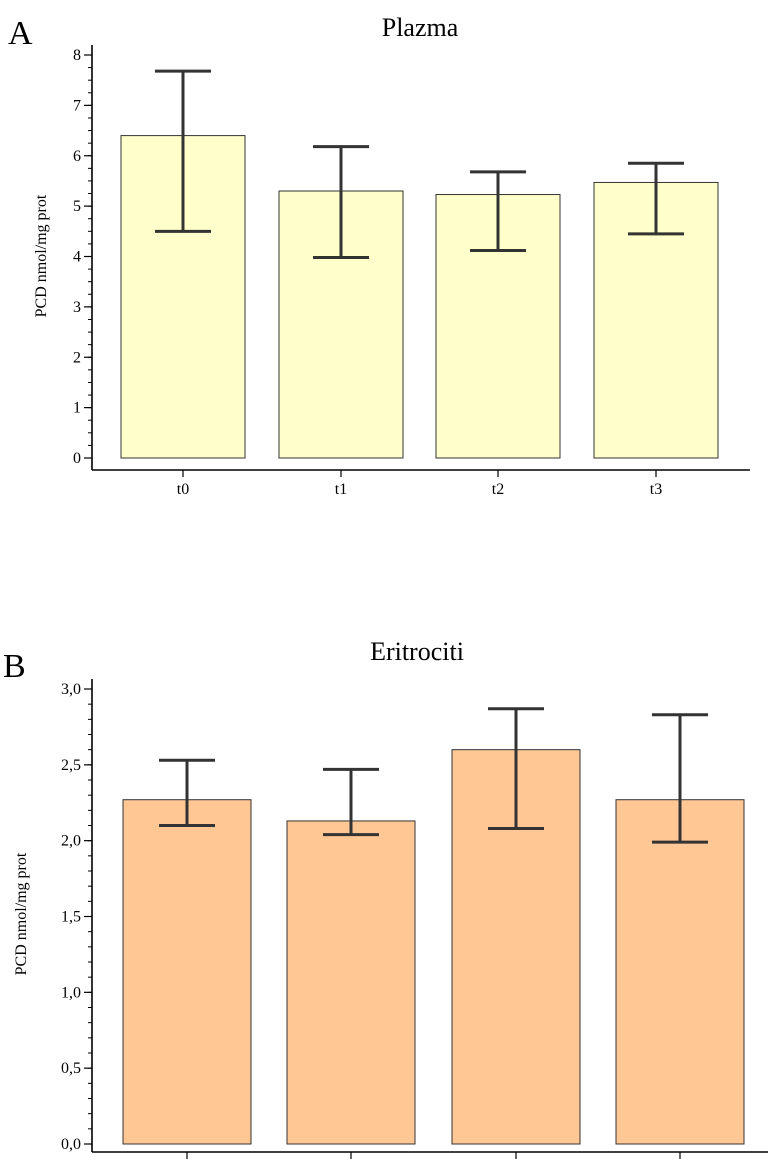  Describe the element at coordinates (680, 972) in the screenshot. I see `bar-t3` at that location.